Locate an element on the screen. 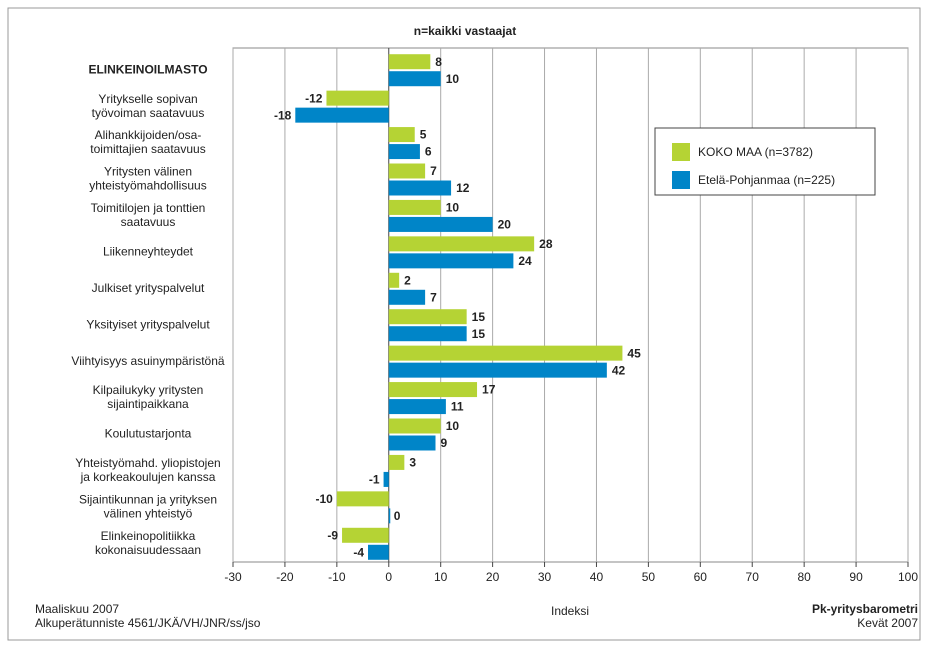 This screenshot has height=648, width=928. data-label: 3 is located at coordinates (412, 463).